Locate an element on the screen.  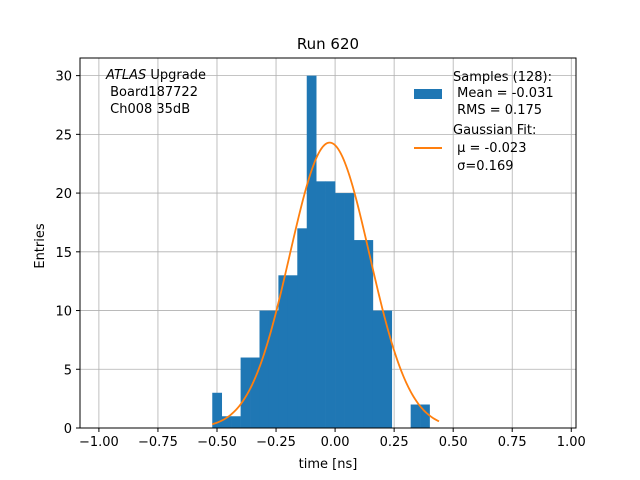
y-axis-ticks: 0 5 10 15 20 25 30 is located at coordinates (67, 253).